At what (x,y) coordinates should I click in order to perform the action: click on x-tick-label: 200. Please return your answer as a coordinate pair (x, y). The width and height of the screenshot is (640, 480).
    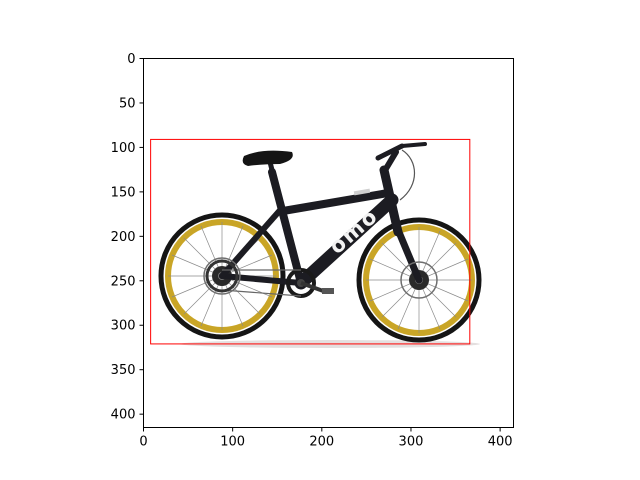
    Looking at the image, I should click on (321, 442).